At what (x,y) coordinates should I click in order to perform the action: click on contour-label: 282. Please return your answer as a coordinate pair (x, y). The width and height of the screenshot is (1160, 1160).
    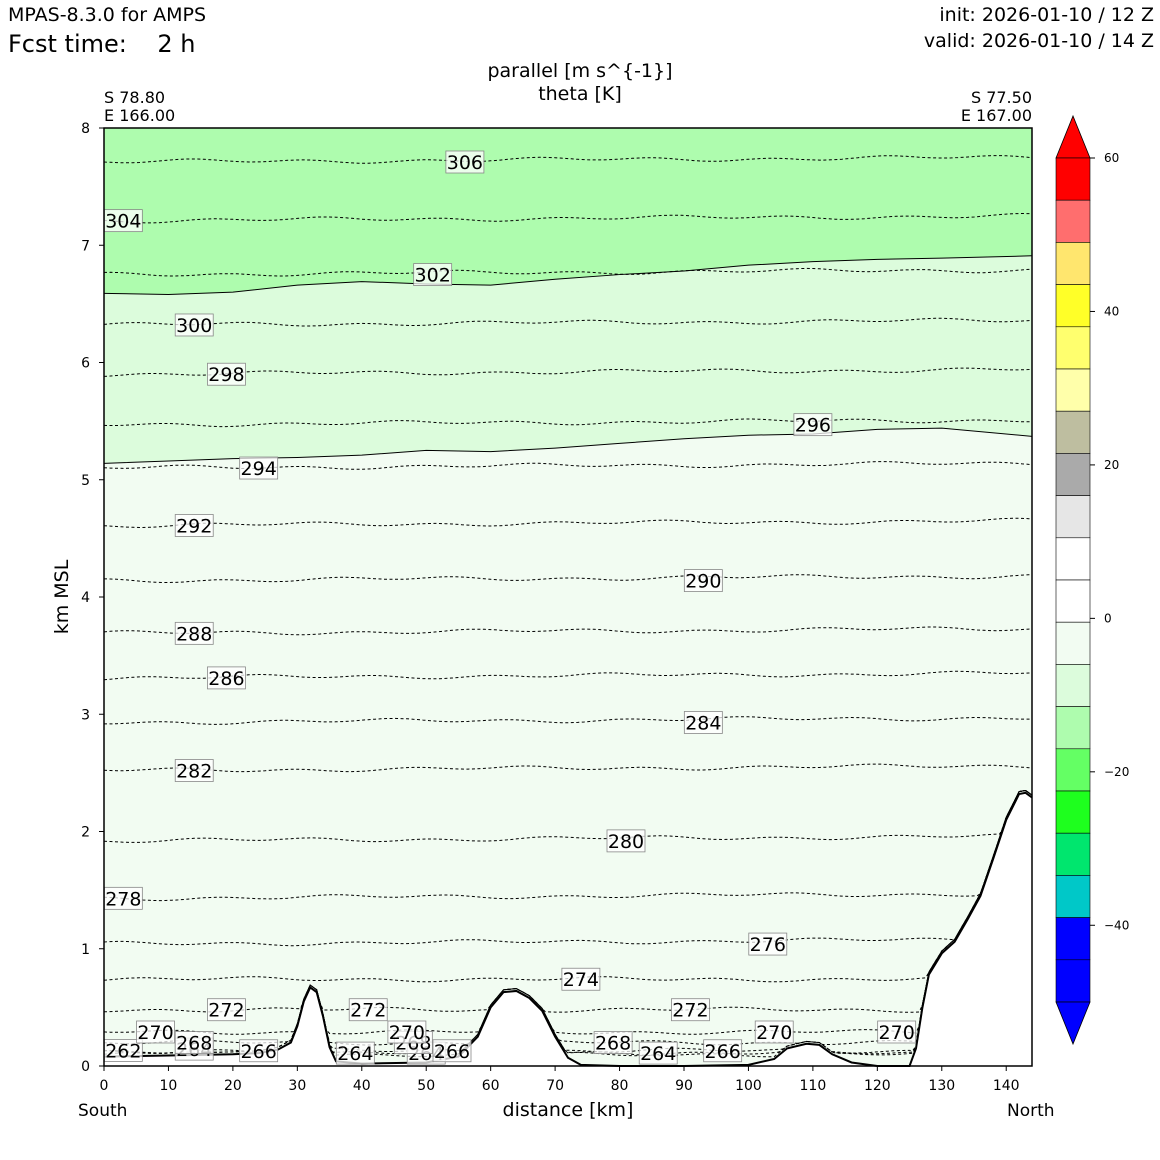
    Looking at the image, I should click on (194, 772).